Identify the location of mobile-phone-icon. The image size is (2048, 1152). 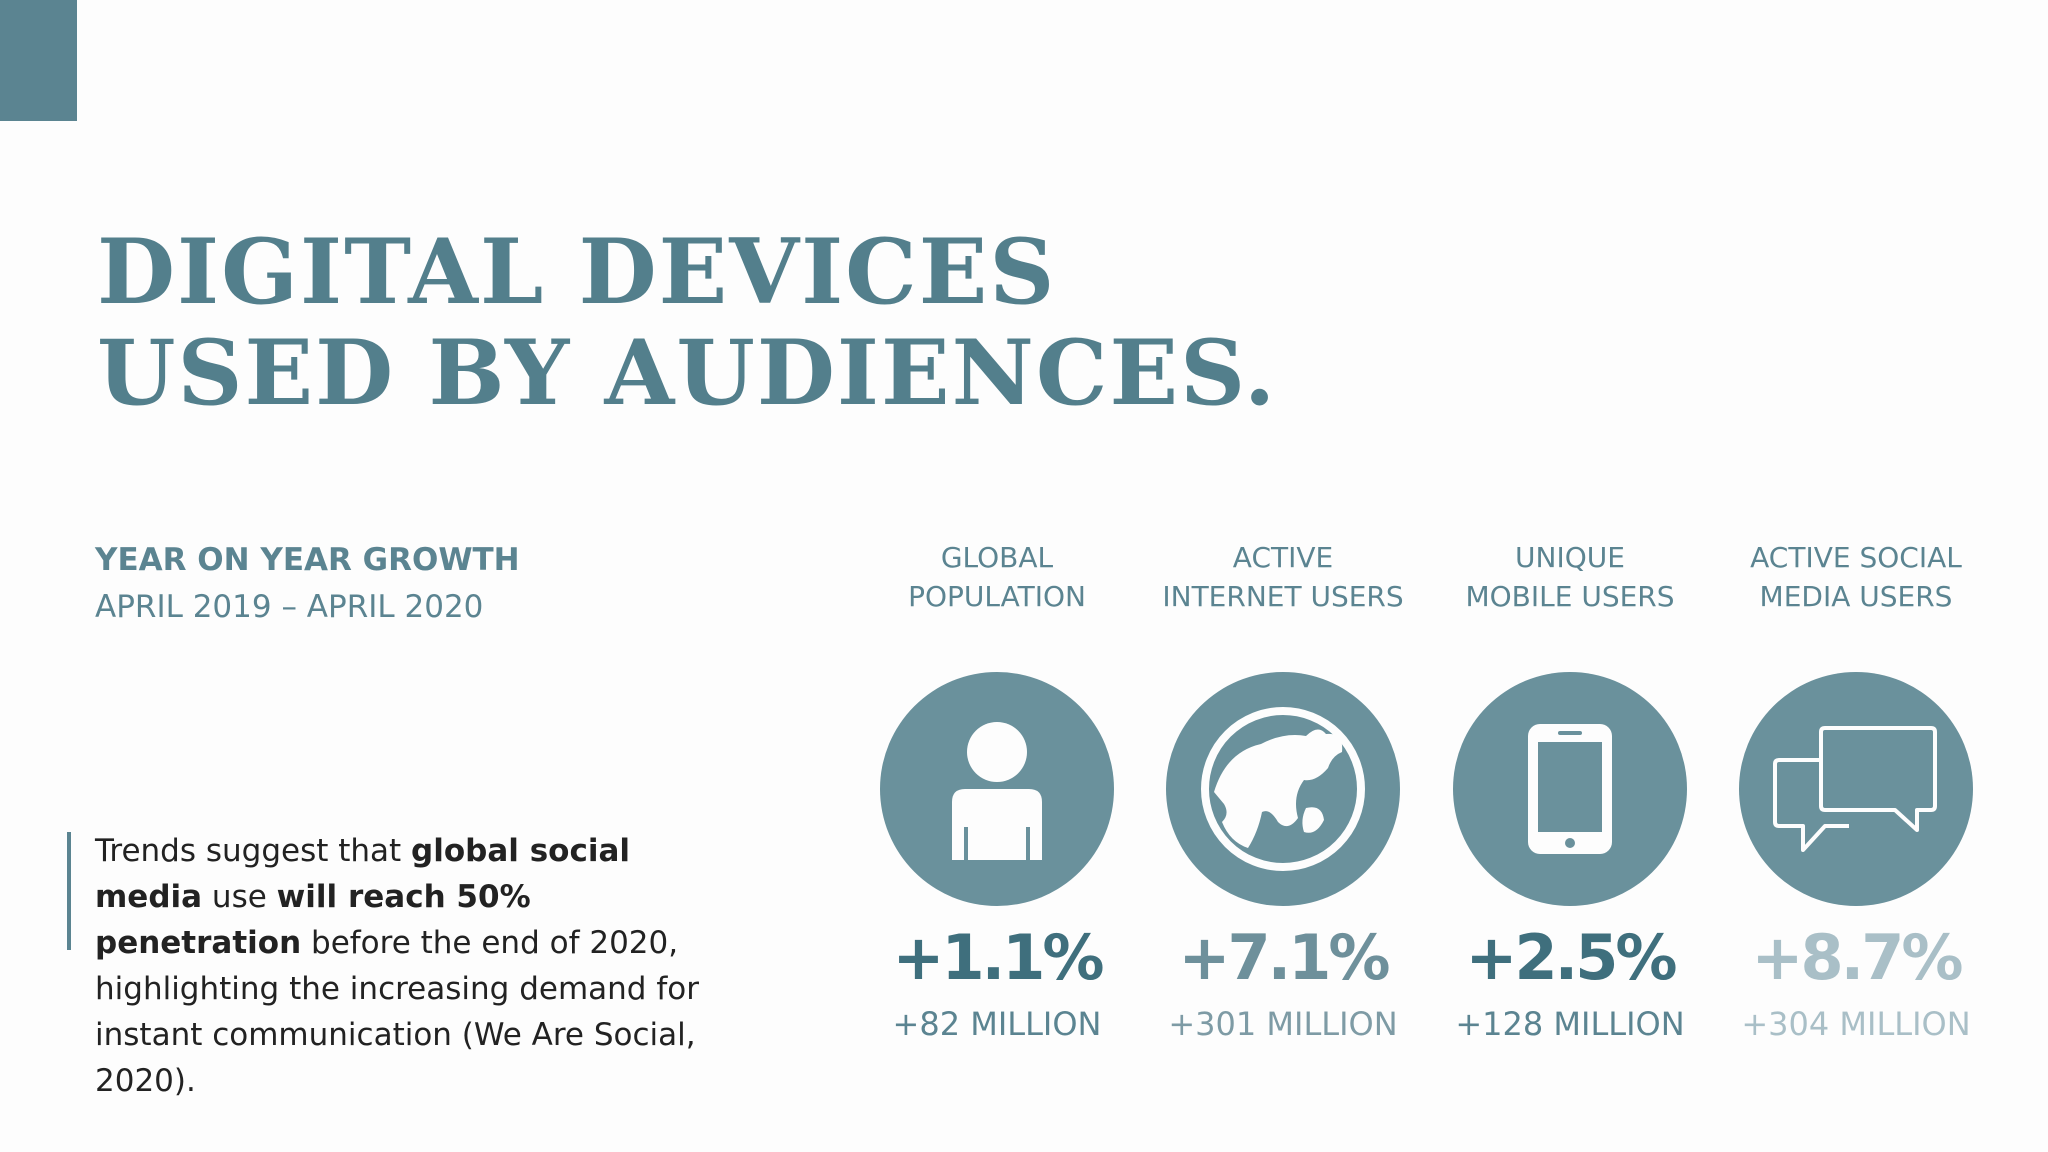
(1570, 789).